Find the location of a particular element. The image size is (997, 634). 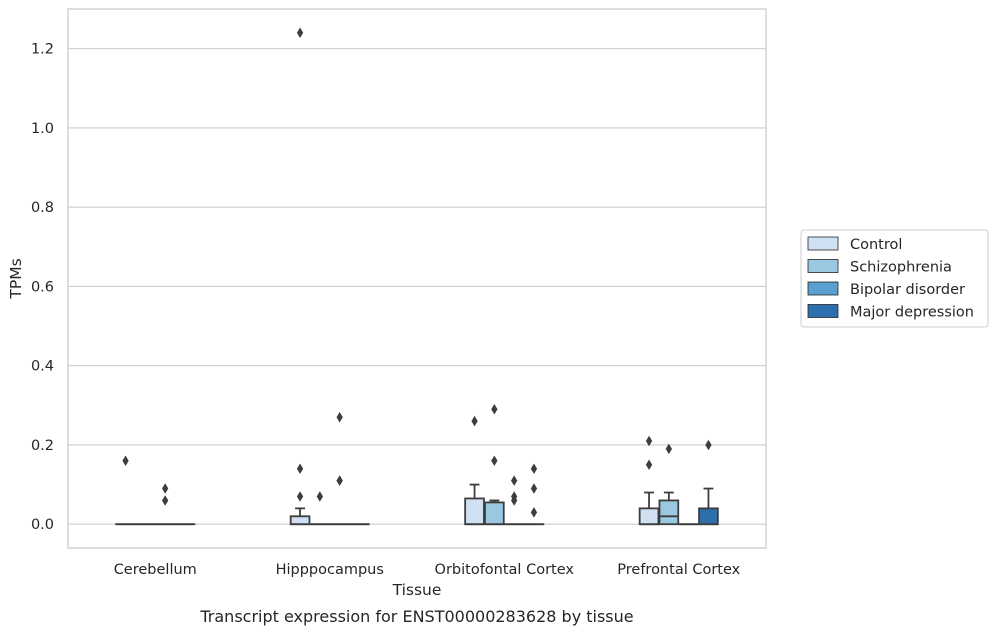

legend-item: Schizophrenia is located at coordinates (879, 267).